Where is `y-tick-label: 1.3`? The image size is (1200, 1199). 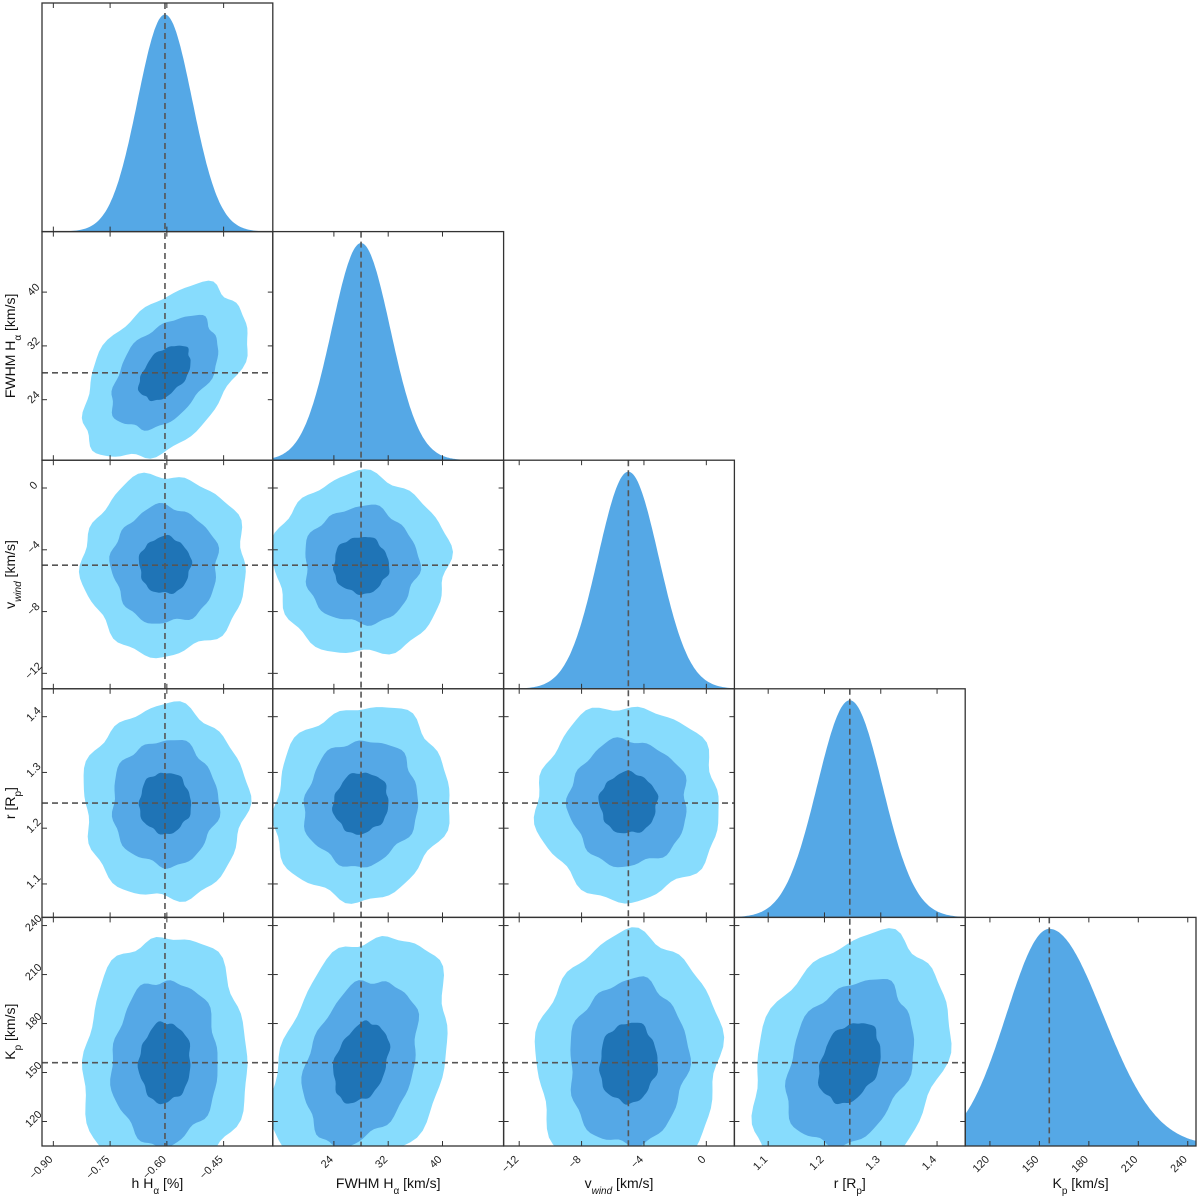
y-tick-label: 1.3 is located at coordinates (33, 770).